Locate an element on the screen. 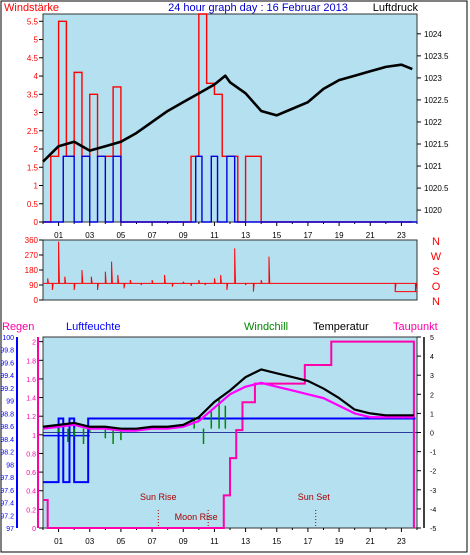  pressure-tick-label: 1022 is located at coordinates (433, 122).